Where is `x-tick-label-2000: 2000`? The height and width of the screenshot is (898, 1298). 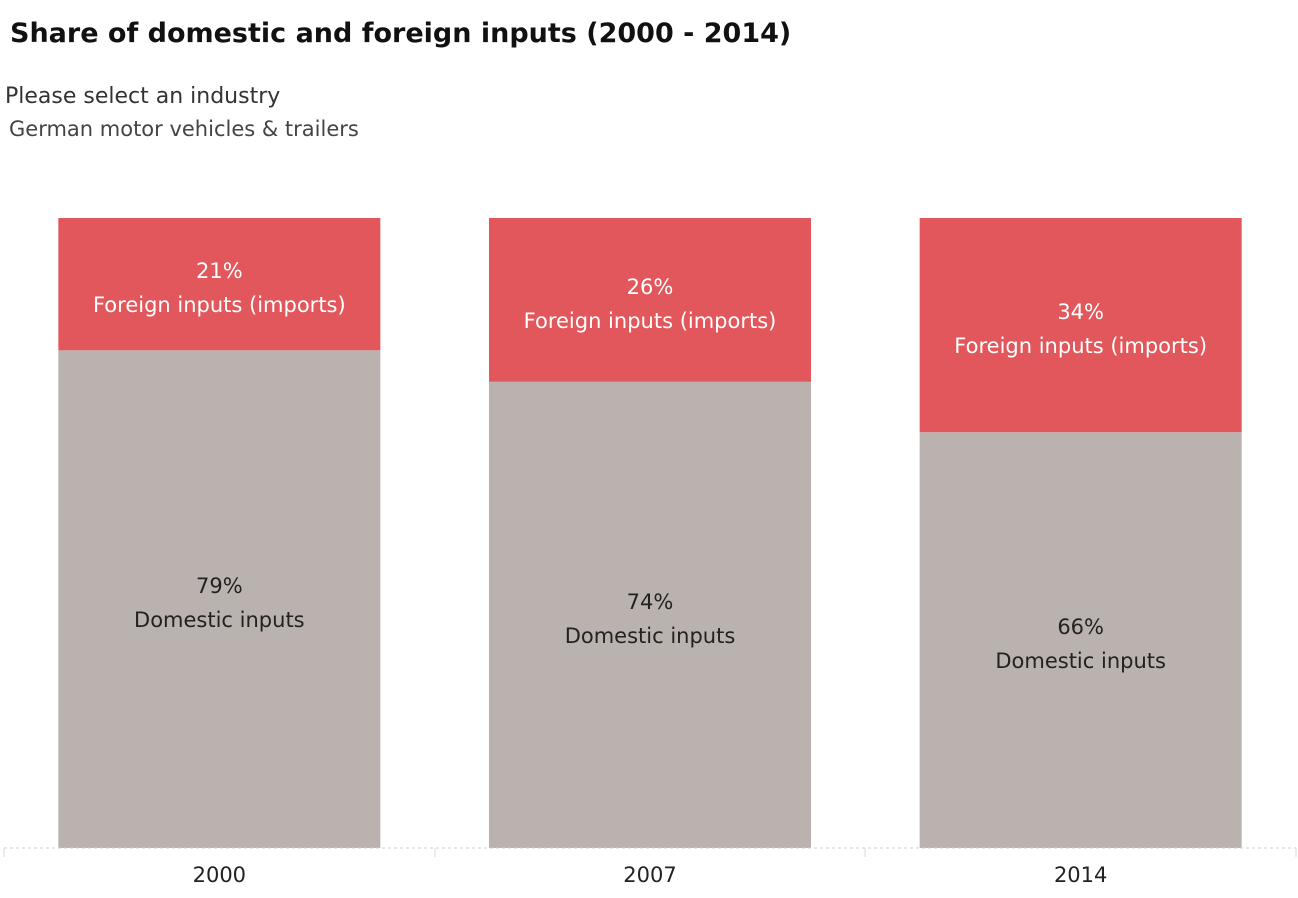 x-tick-label-2000: 2000 is located at coordinates (219, 875).